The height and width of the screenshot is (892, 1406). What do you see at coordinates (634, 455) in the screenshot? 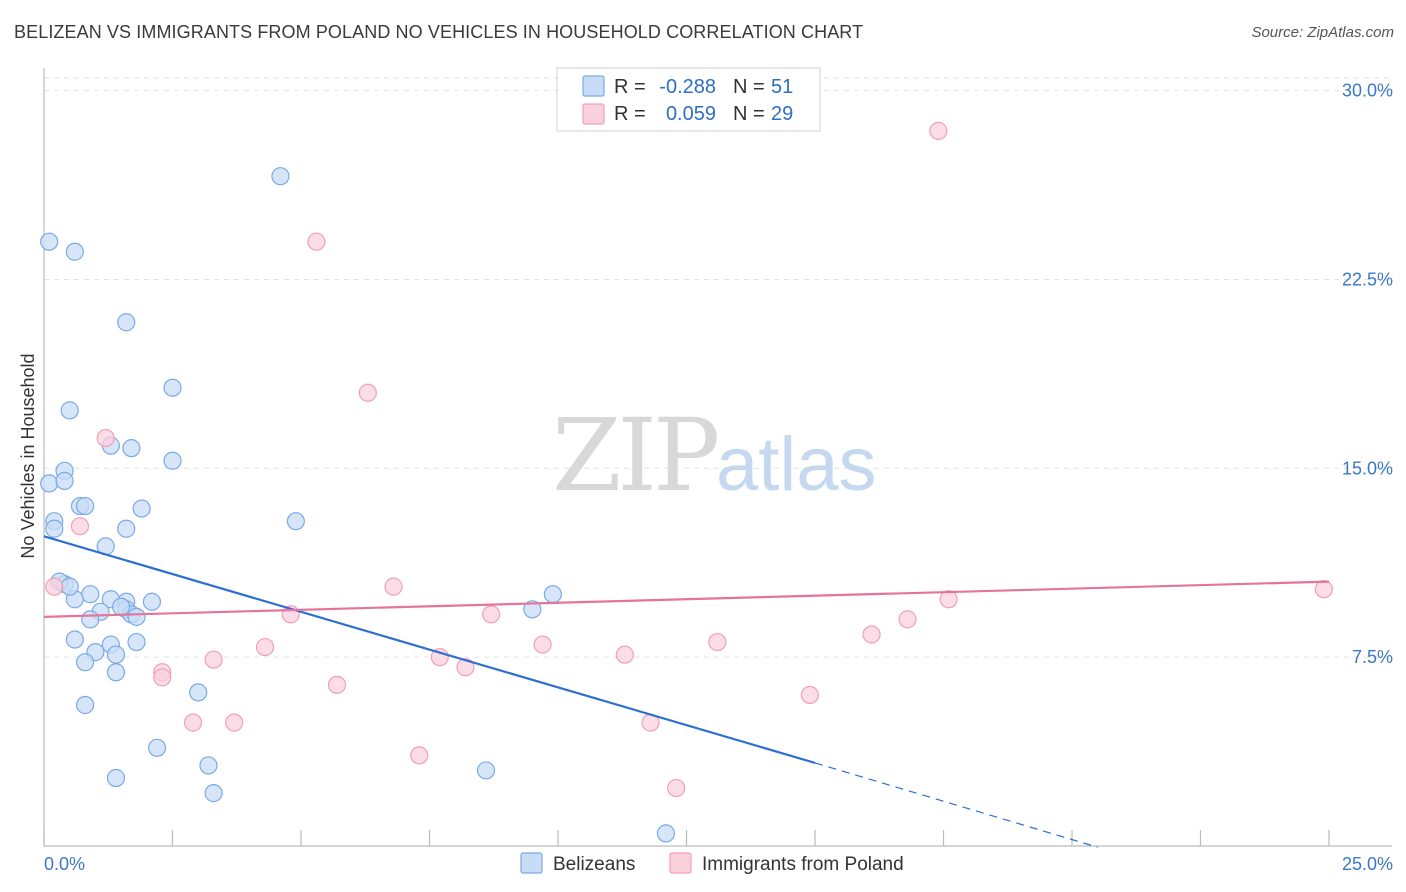
I see `watermark-zip: ZIP` at bounding box center [634, 455].